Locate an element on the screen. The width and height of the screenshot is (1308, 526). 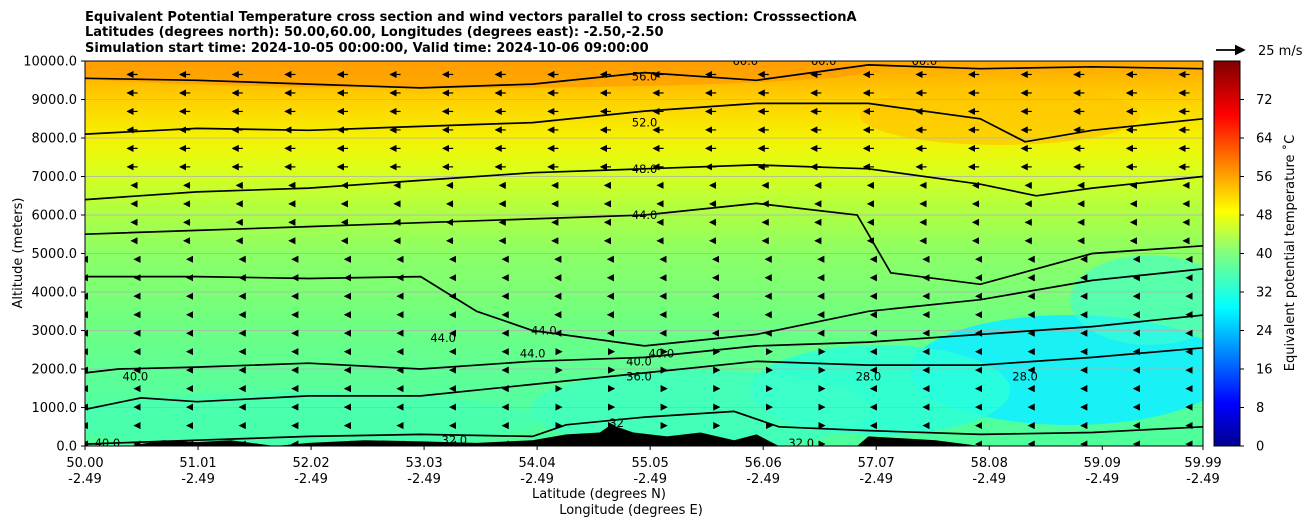
cool-region-upper is located at coordinates (1136, 300).